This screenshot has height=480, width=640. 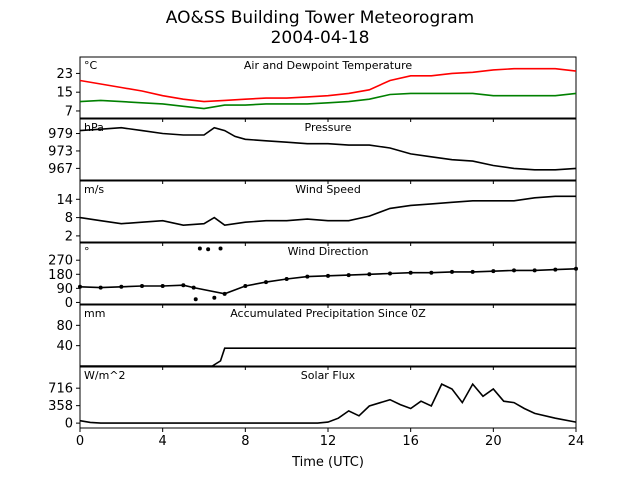 What do you see at coordinates (80, 441) in the screenshot?
I see `x-tick-label: 0` at bounding box center [80, 441].